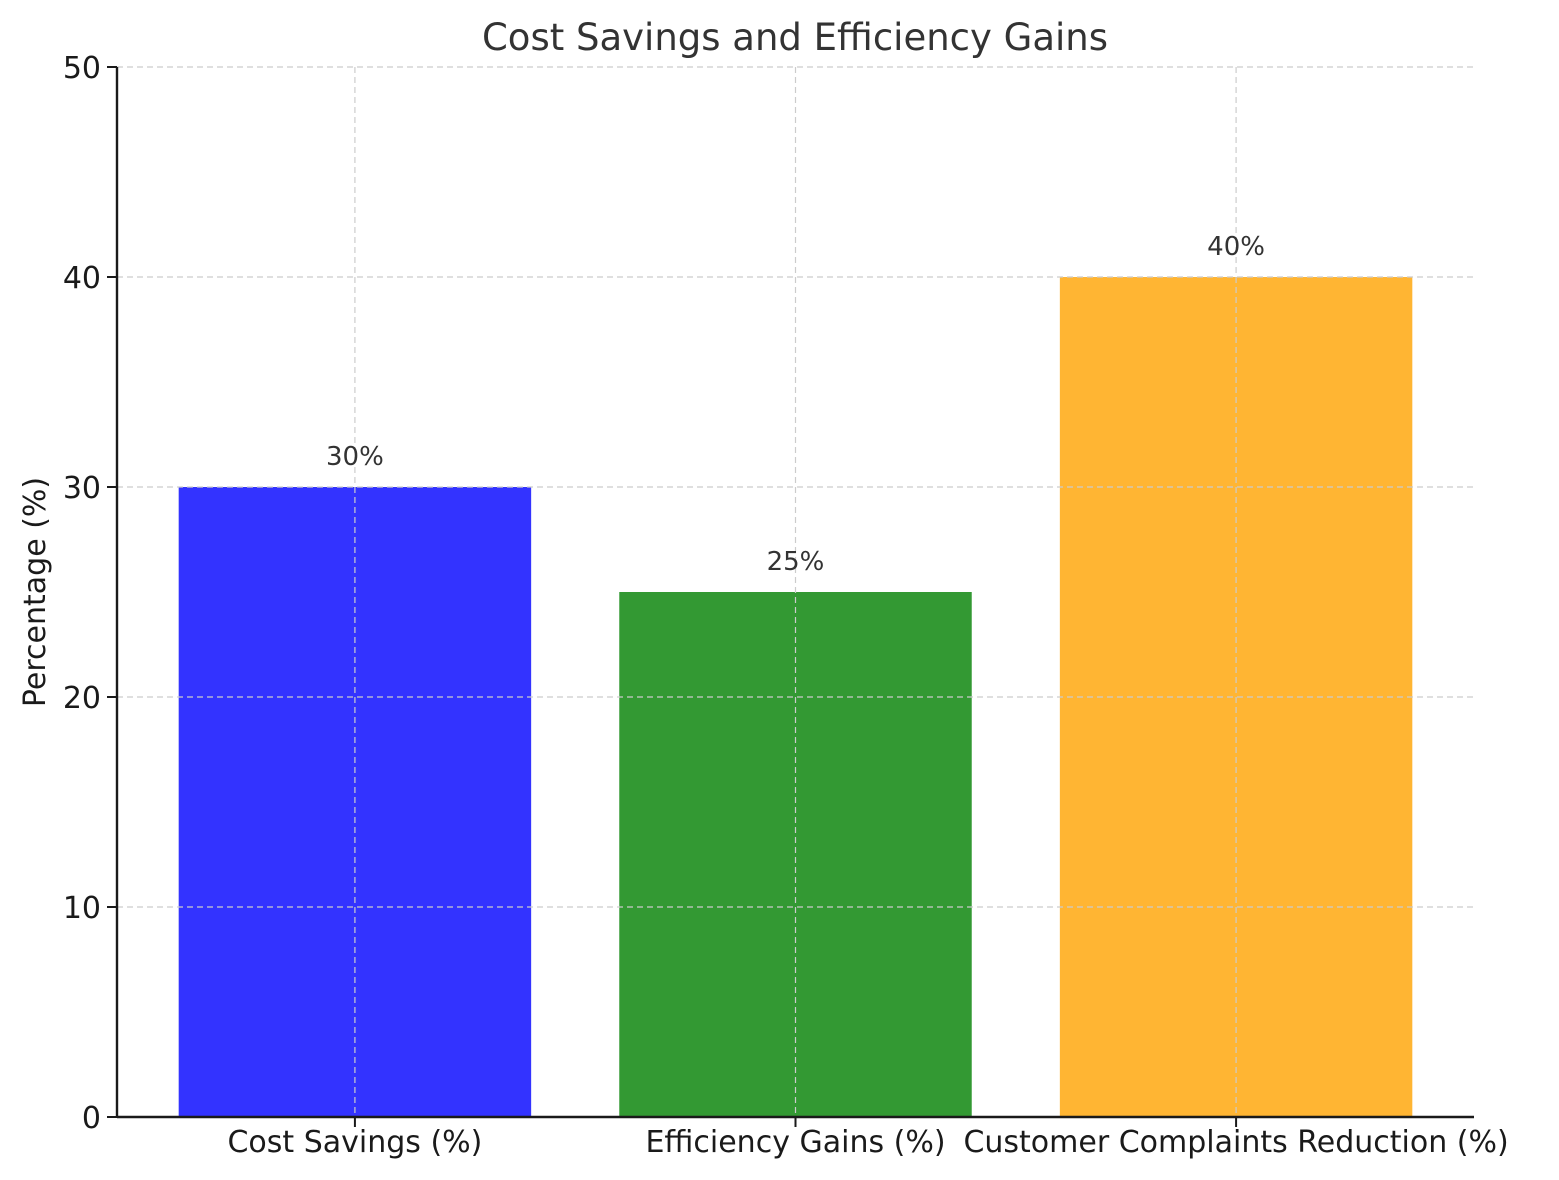 This screenshot has width=1559, height=1180. Describe the element at coordinates (82, 908) in the screenshot. I see `y-tick-label-1: 10` at that location.